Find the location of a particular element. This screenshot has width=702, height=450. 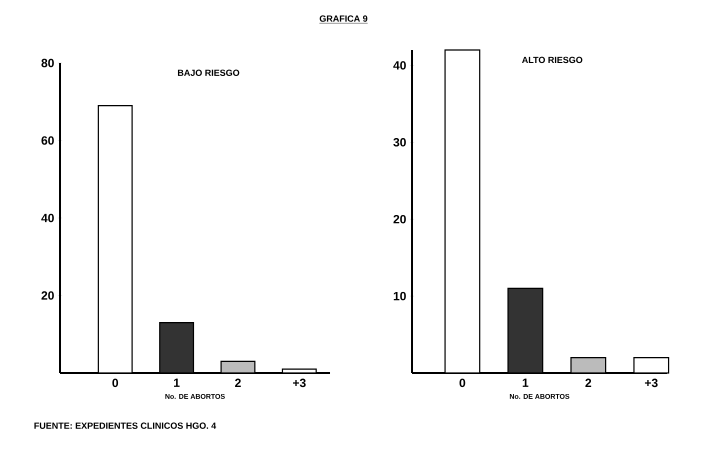

source-note: FUENTE: EXPEDIENTES CLINICOS HGO. 4 is located at coordinates (125, 425).